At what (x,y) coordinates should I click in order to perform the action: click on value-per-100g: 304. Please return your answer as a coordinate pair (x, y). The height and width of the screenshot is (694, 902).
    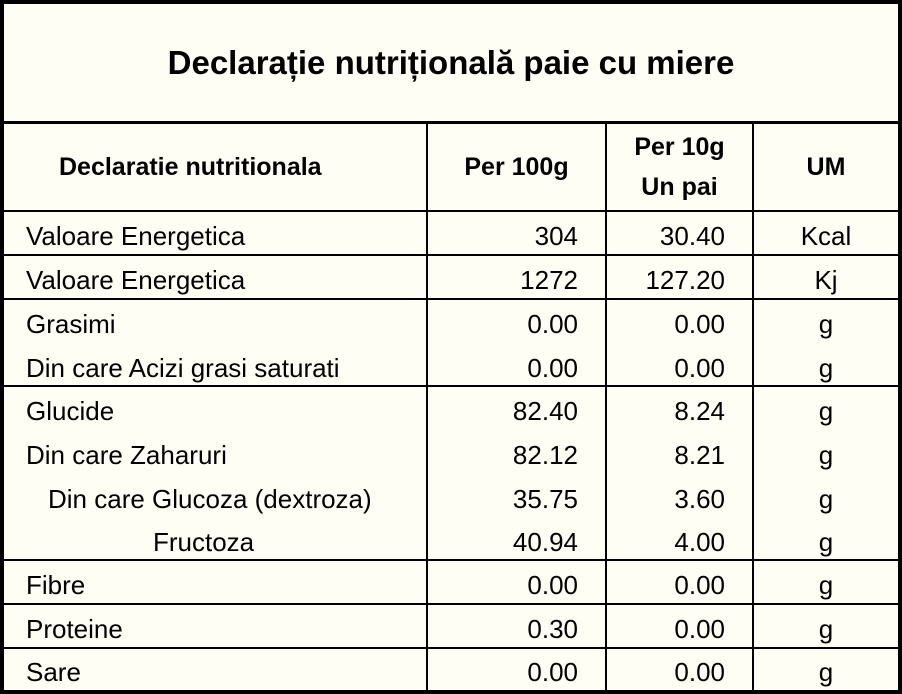
    Looking at the image, I should click on (556, 235).